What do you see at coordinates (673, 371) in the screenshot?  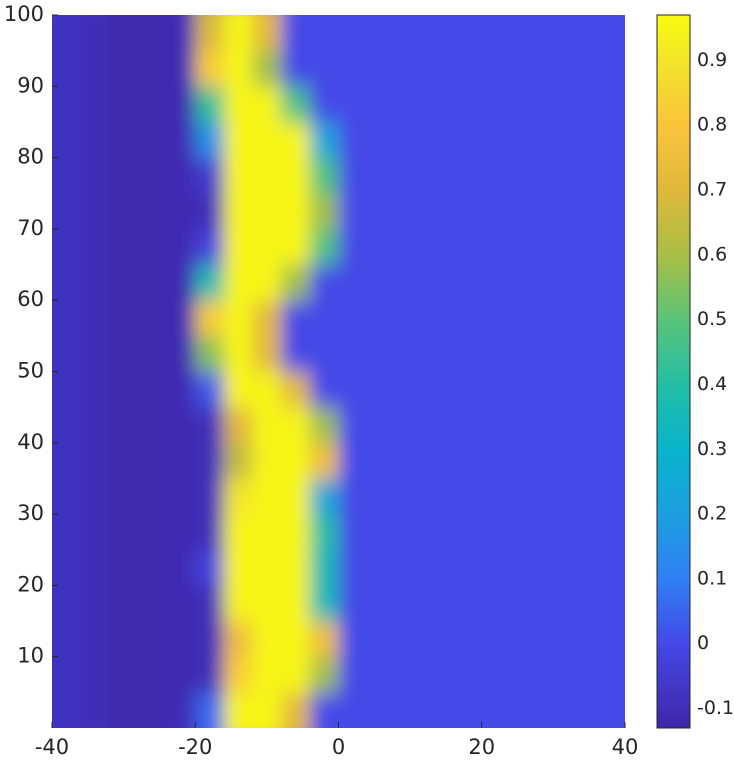 I see `colorbar` at bounding box center [673, 371].